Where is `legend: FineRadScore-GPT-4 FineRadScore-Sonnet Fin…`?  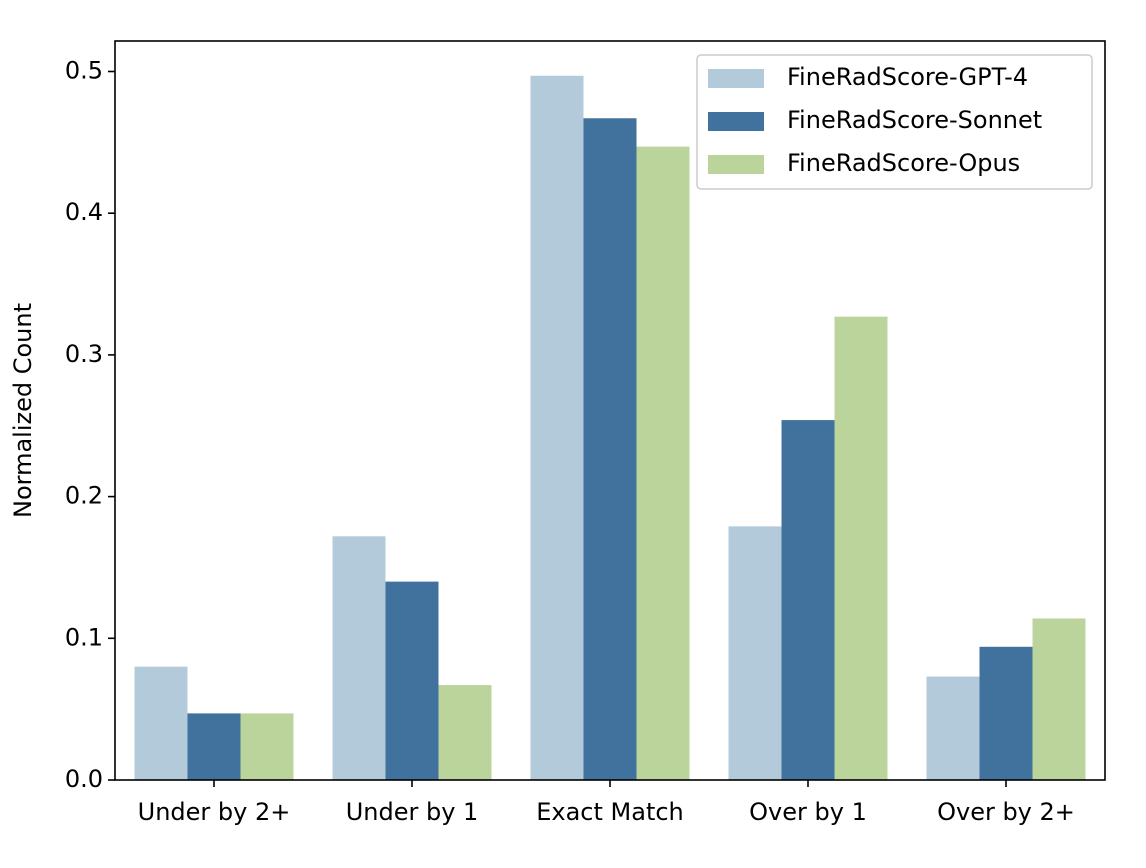 legend: FineRadScore-GPT-4 FineRadScore-Sonnet Fin… is located at coordinates (894, 122).